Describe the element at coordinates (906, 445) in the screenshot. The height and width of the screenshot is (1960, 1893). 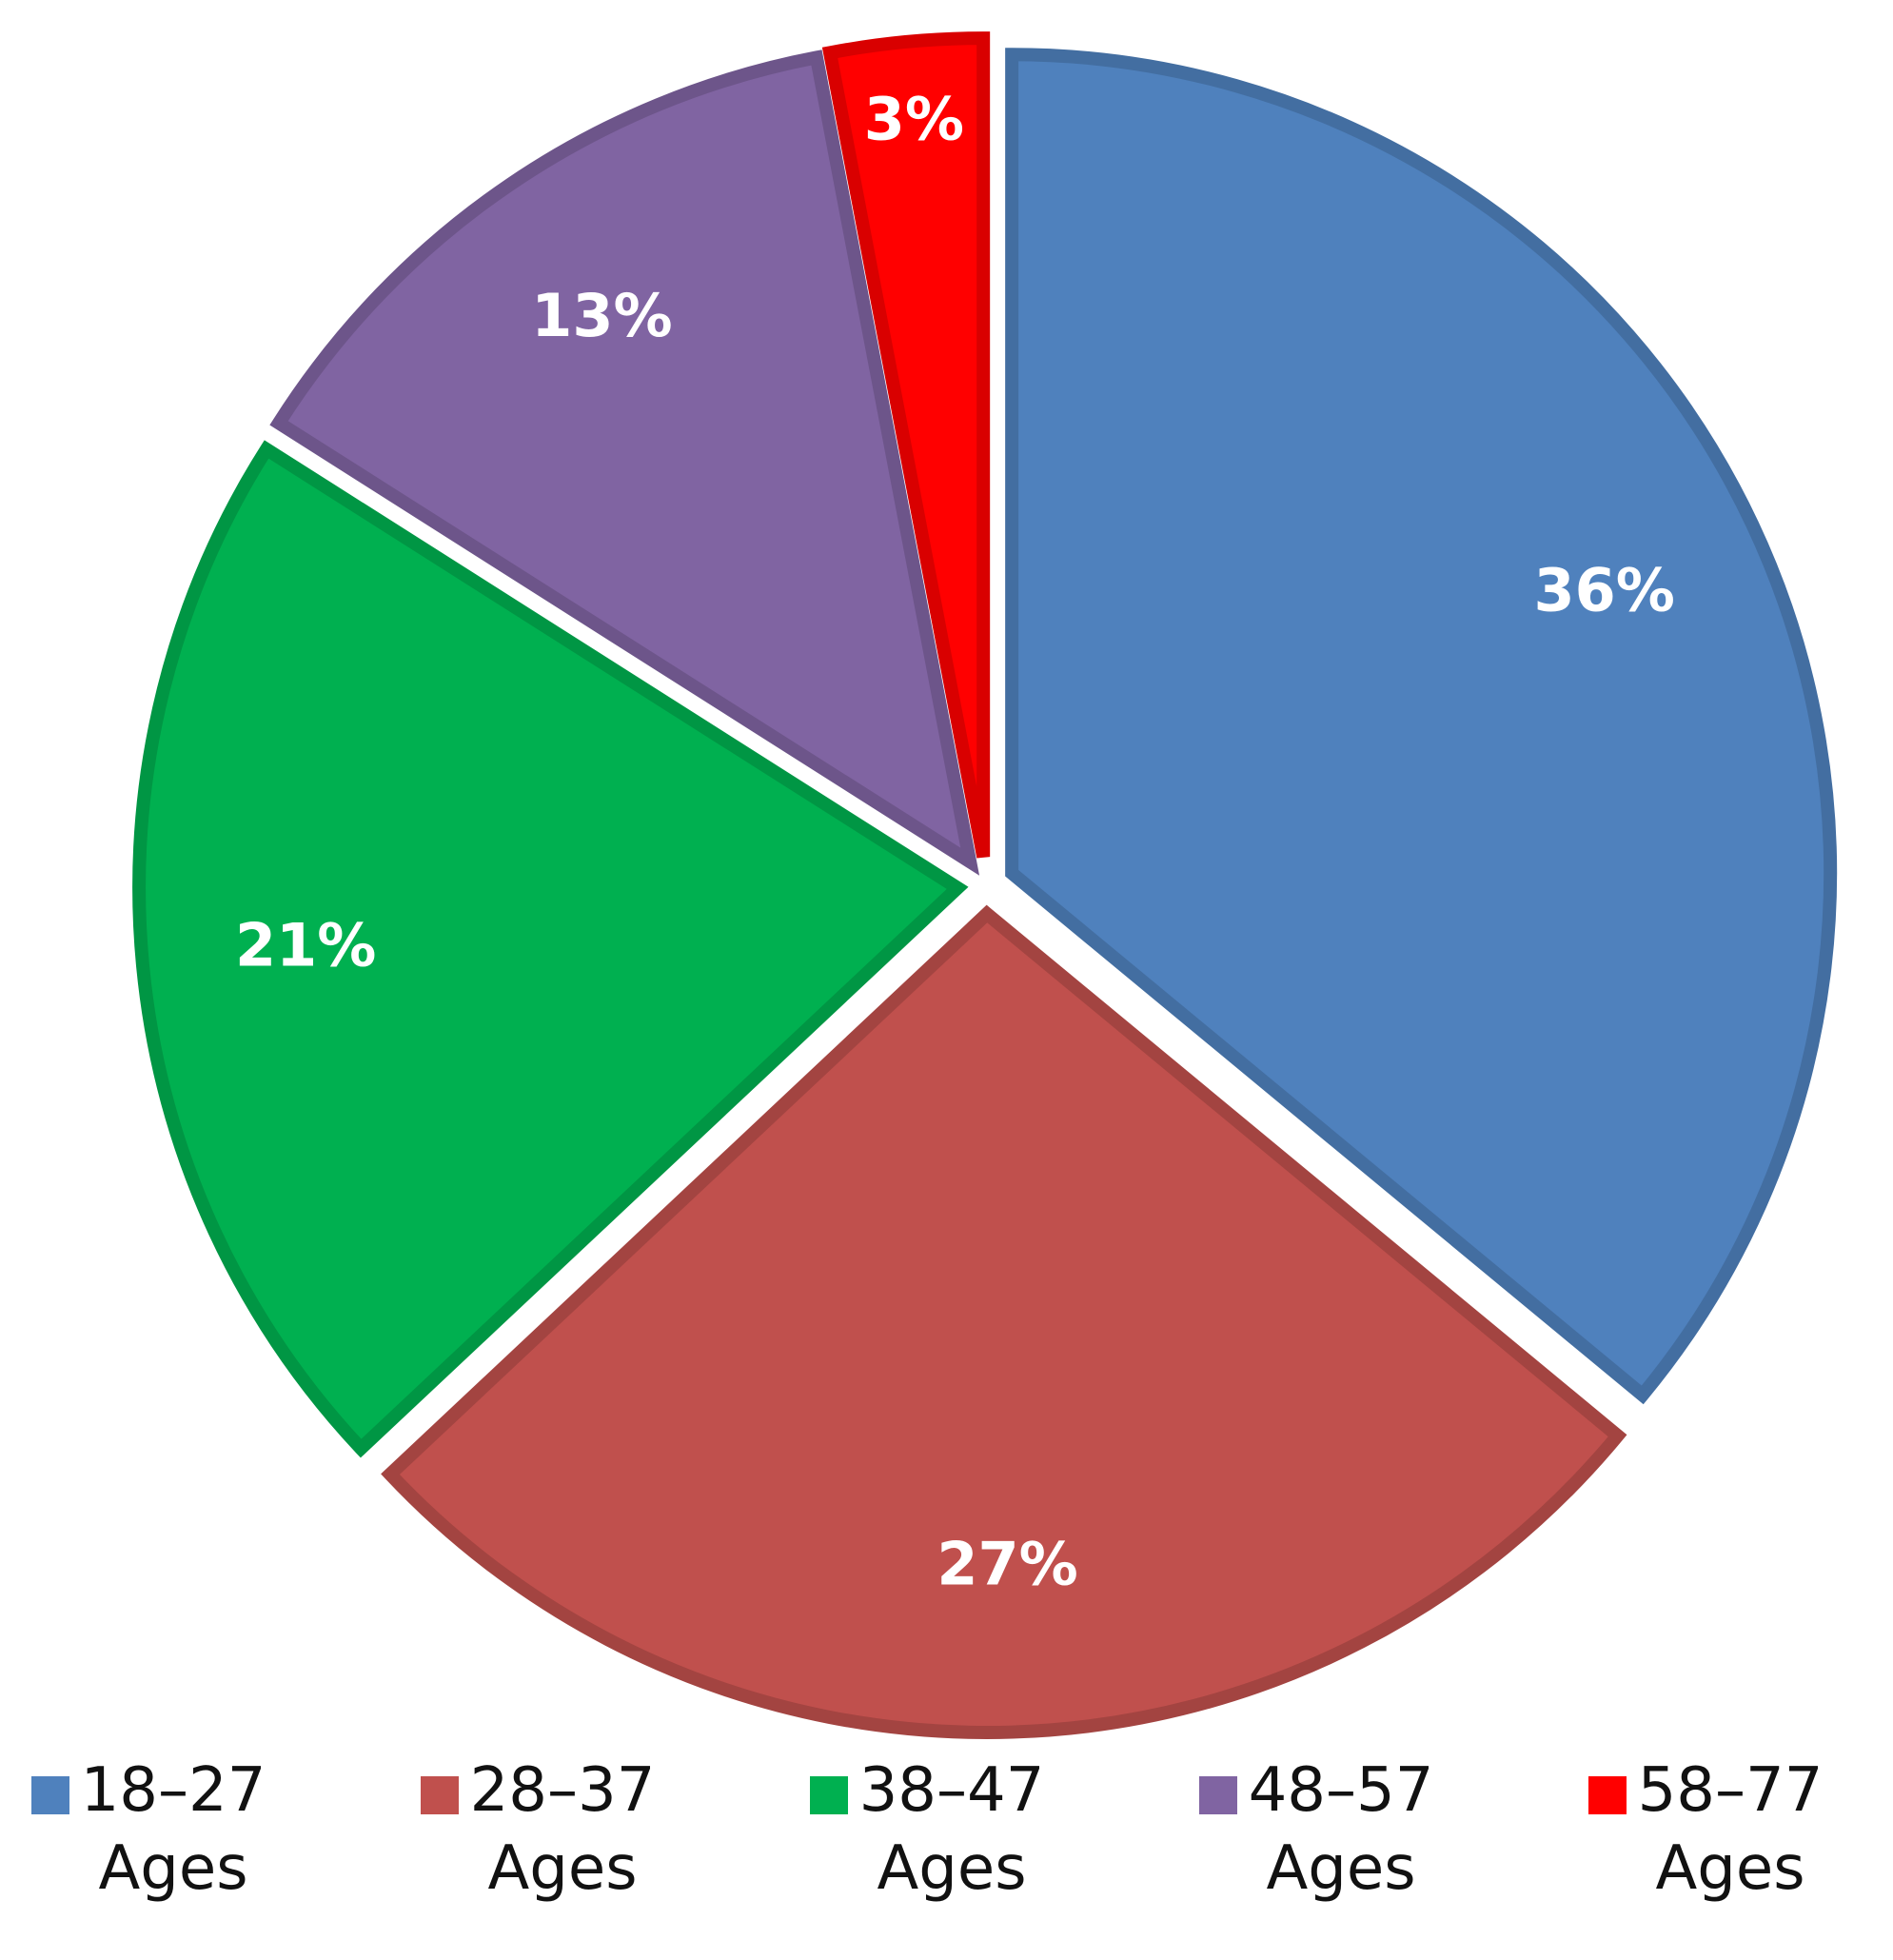
I see `pie-slice` at that location.